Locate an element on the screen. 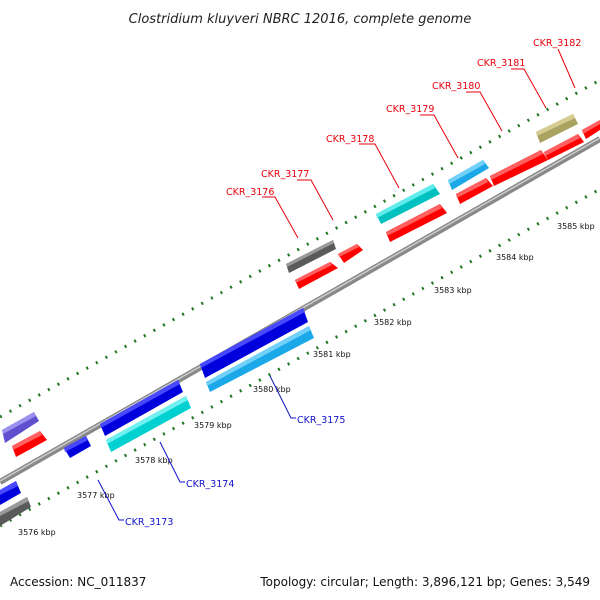 This screenshot has width=600, height=600. gene-label-ckr3179: CKR_3179 is located at coordinates (410, 109).